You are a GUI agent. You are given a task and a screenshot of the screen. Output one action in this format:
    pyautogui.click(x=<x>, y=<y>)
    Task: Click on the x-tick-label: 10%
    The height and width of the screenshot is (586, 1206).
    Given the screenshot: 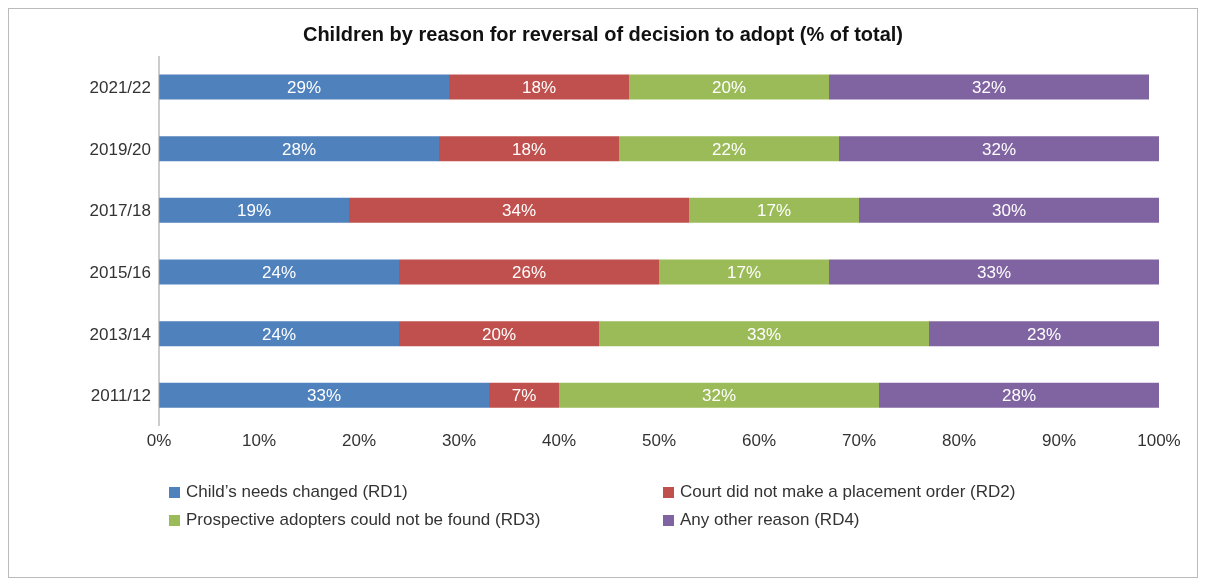 What is the action you would take?
    pyautogui.click(x=259, y=441)
    